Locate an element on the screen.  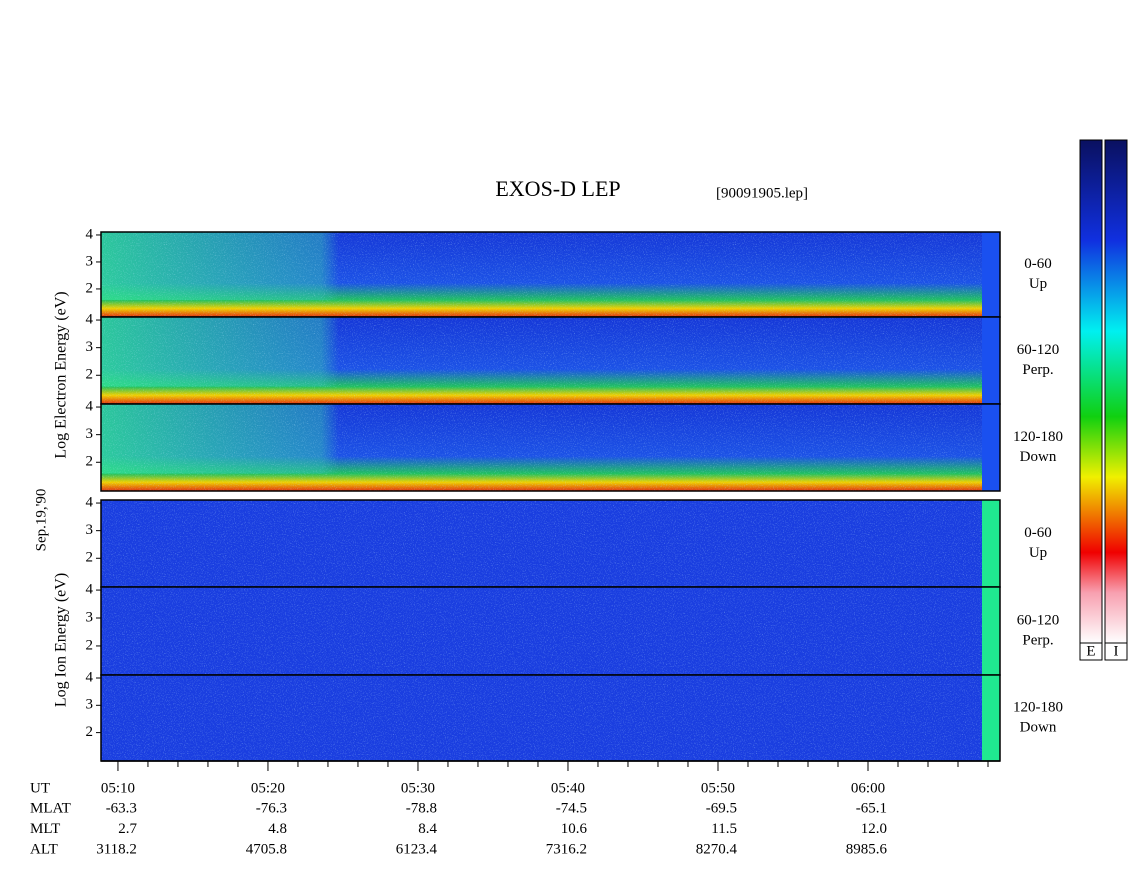
ephemeris-value: -76.3 is located at coordinates (271, 808).